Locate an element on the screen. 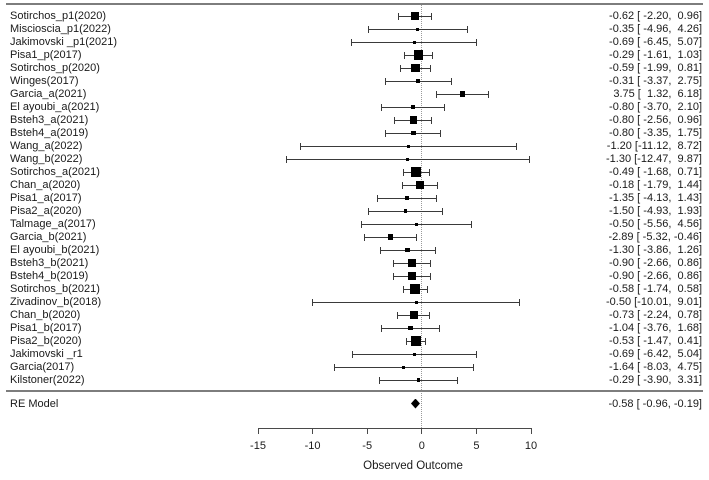 This screenshot has height=480, width=709. ci-value: -0.50 [-10.01, 9.01] is located at coordinates (653, 301).